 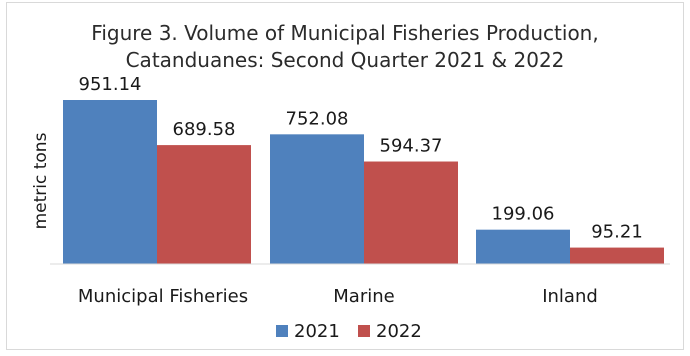 What do you see at coordinates (110, 182) in the screenshot?
I see `bar-2021-municipal-fisheries` at bounding box center [110, 182].